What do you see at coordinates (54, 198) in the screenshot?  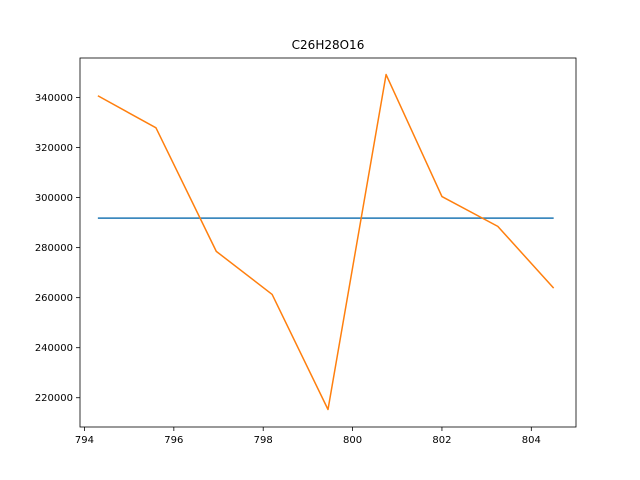 I see `y-tick-label: 300000` at bounding box center [54, 198].